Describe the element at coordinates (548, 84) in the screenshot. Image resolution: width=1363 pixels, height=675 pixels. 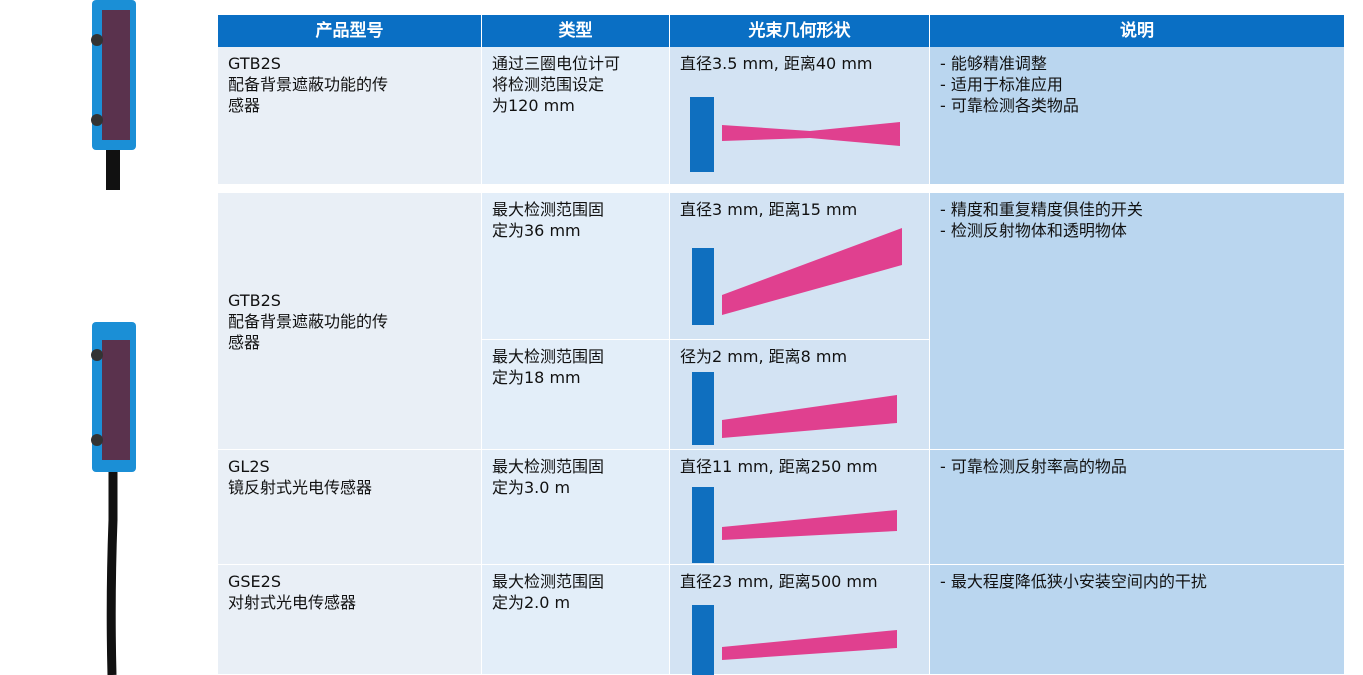
I see `type-text: 将检测范围设定` at that location.